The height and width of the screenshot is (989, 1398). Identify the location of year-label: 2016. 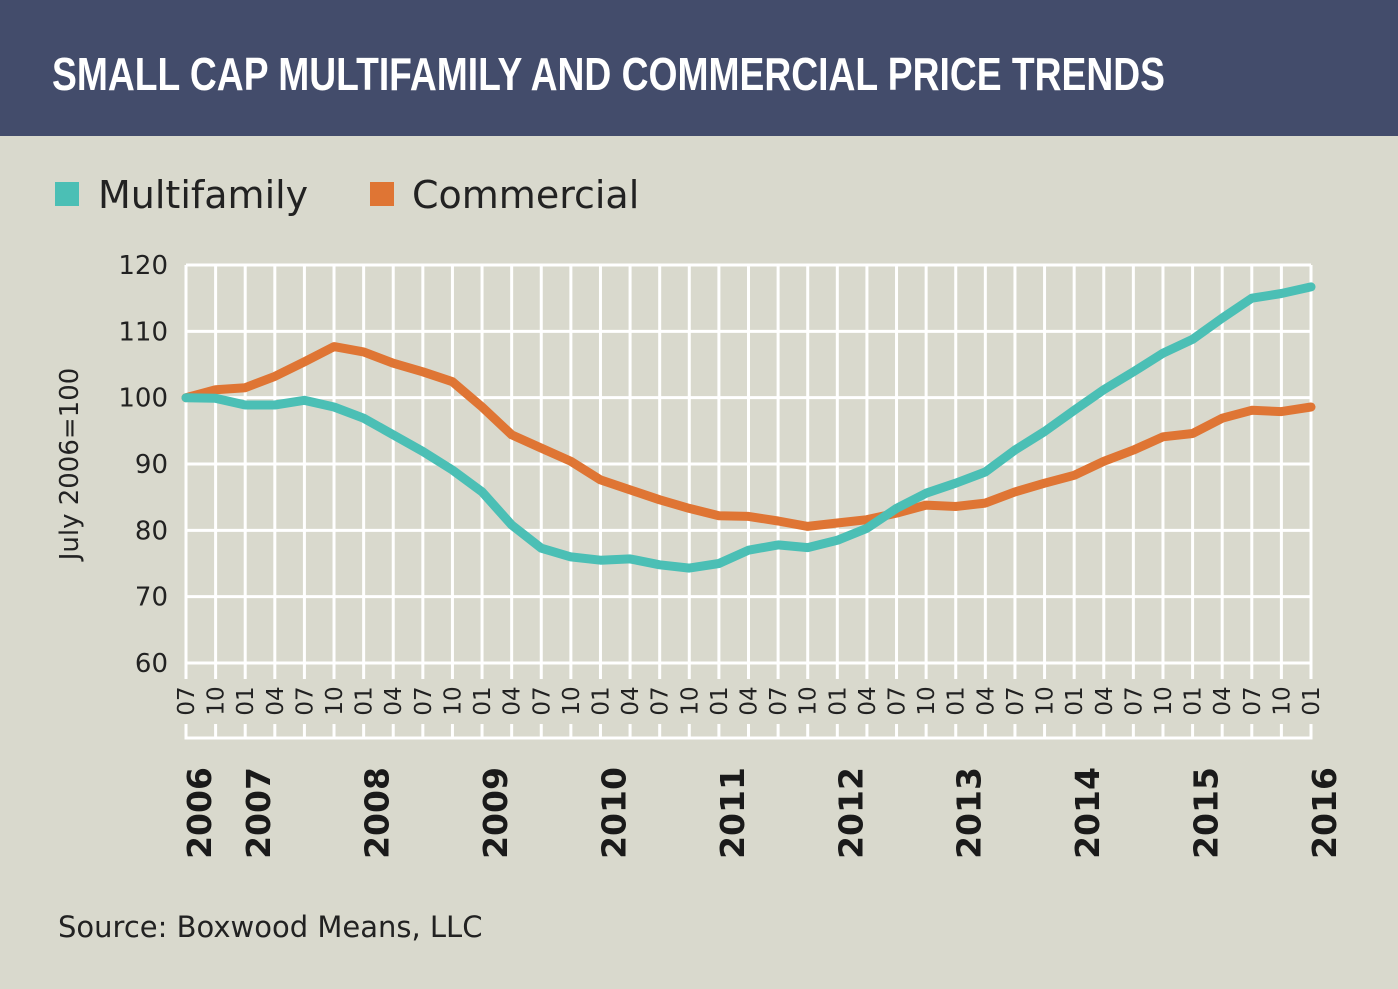
(1324, 813).